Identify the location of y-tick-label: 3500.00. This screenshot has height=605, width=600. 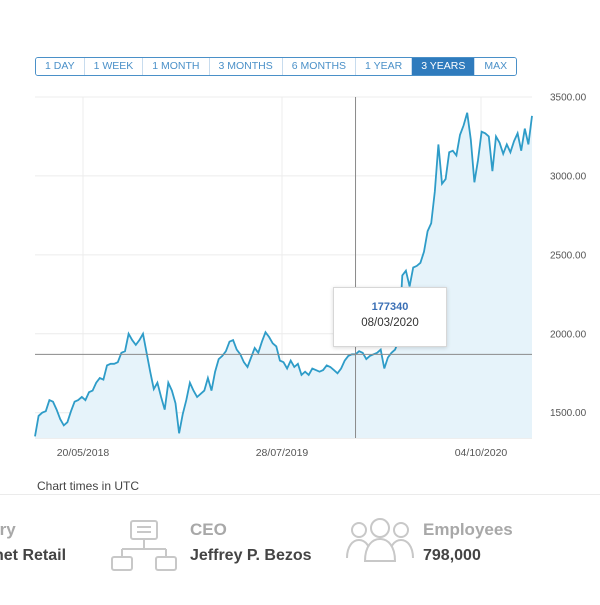
(568, 98).